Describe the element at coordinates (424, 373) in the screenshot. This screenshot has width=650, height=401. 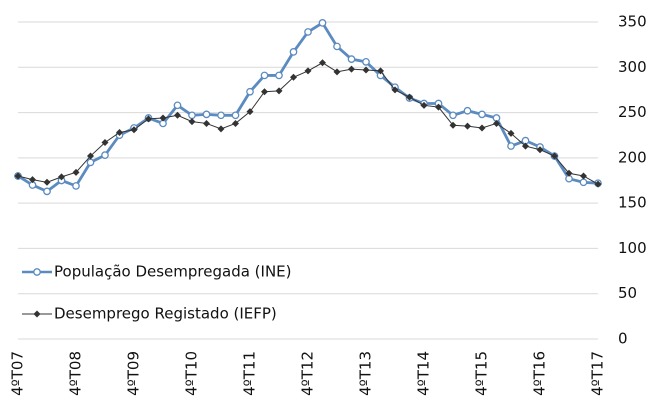
I see `x-tick-label: 4ºT14` at that location.